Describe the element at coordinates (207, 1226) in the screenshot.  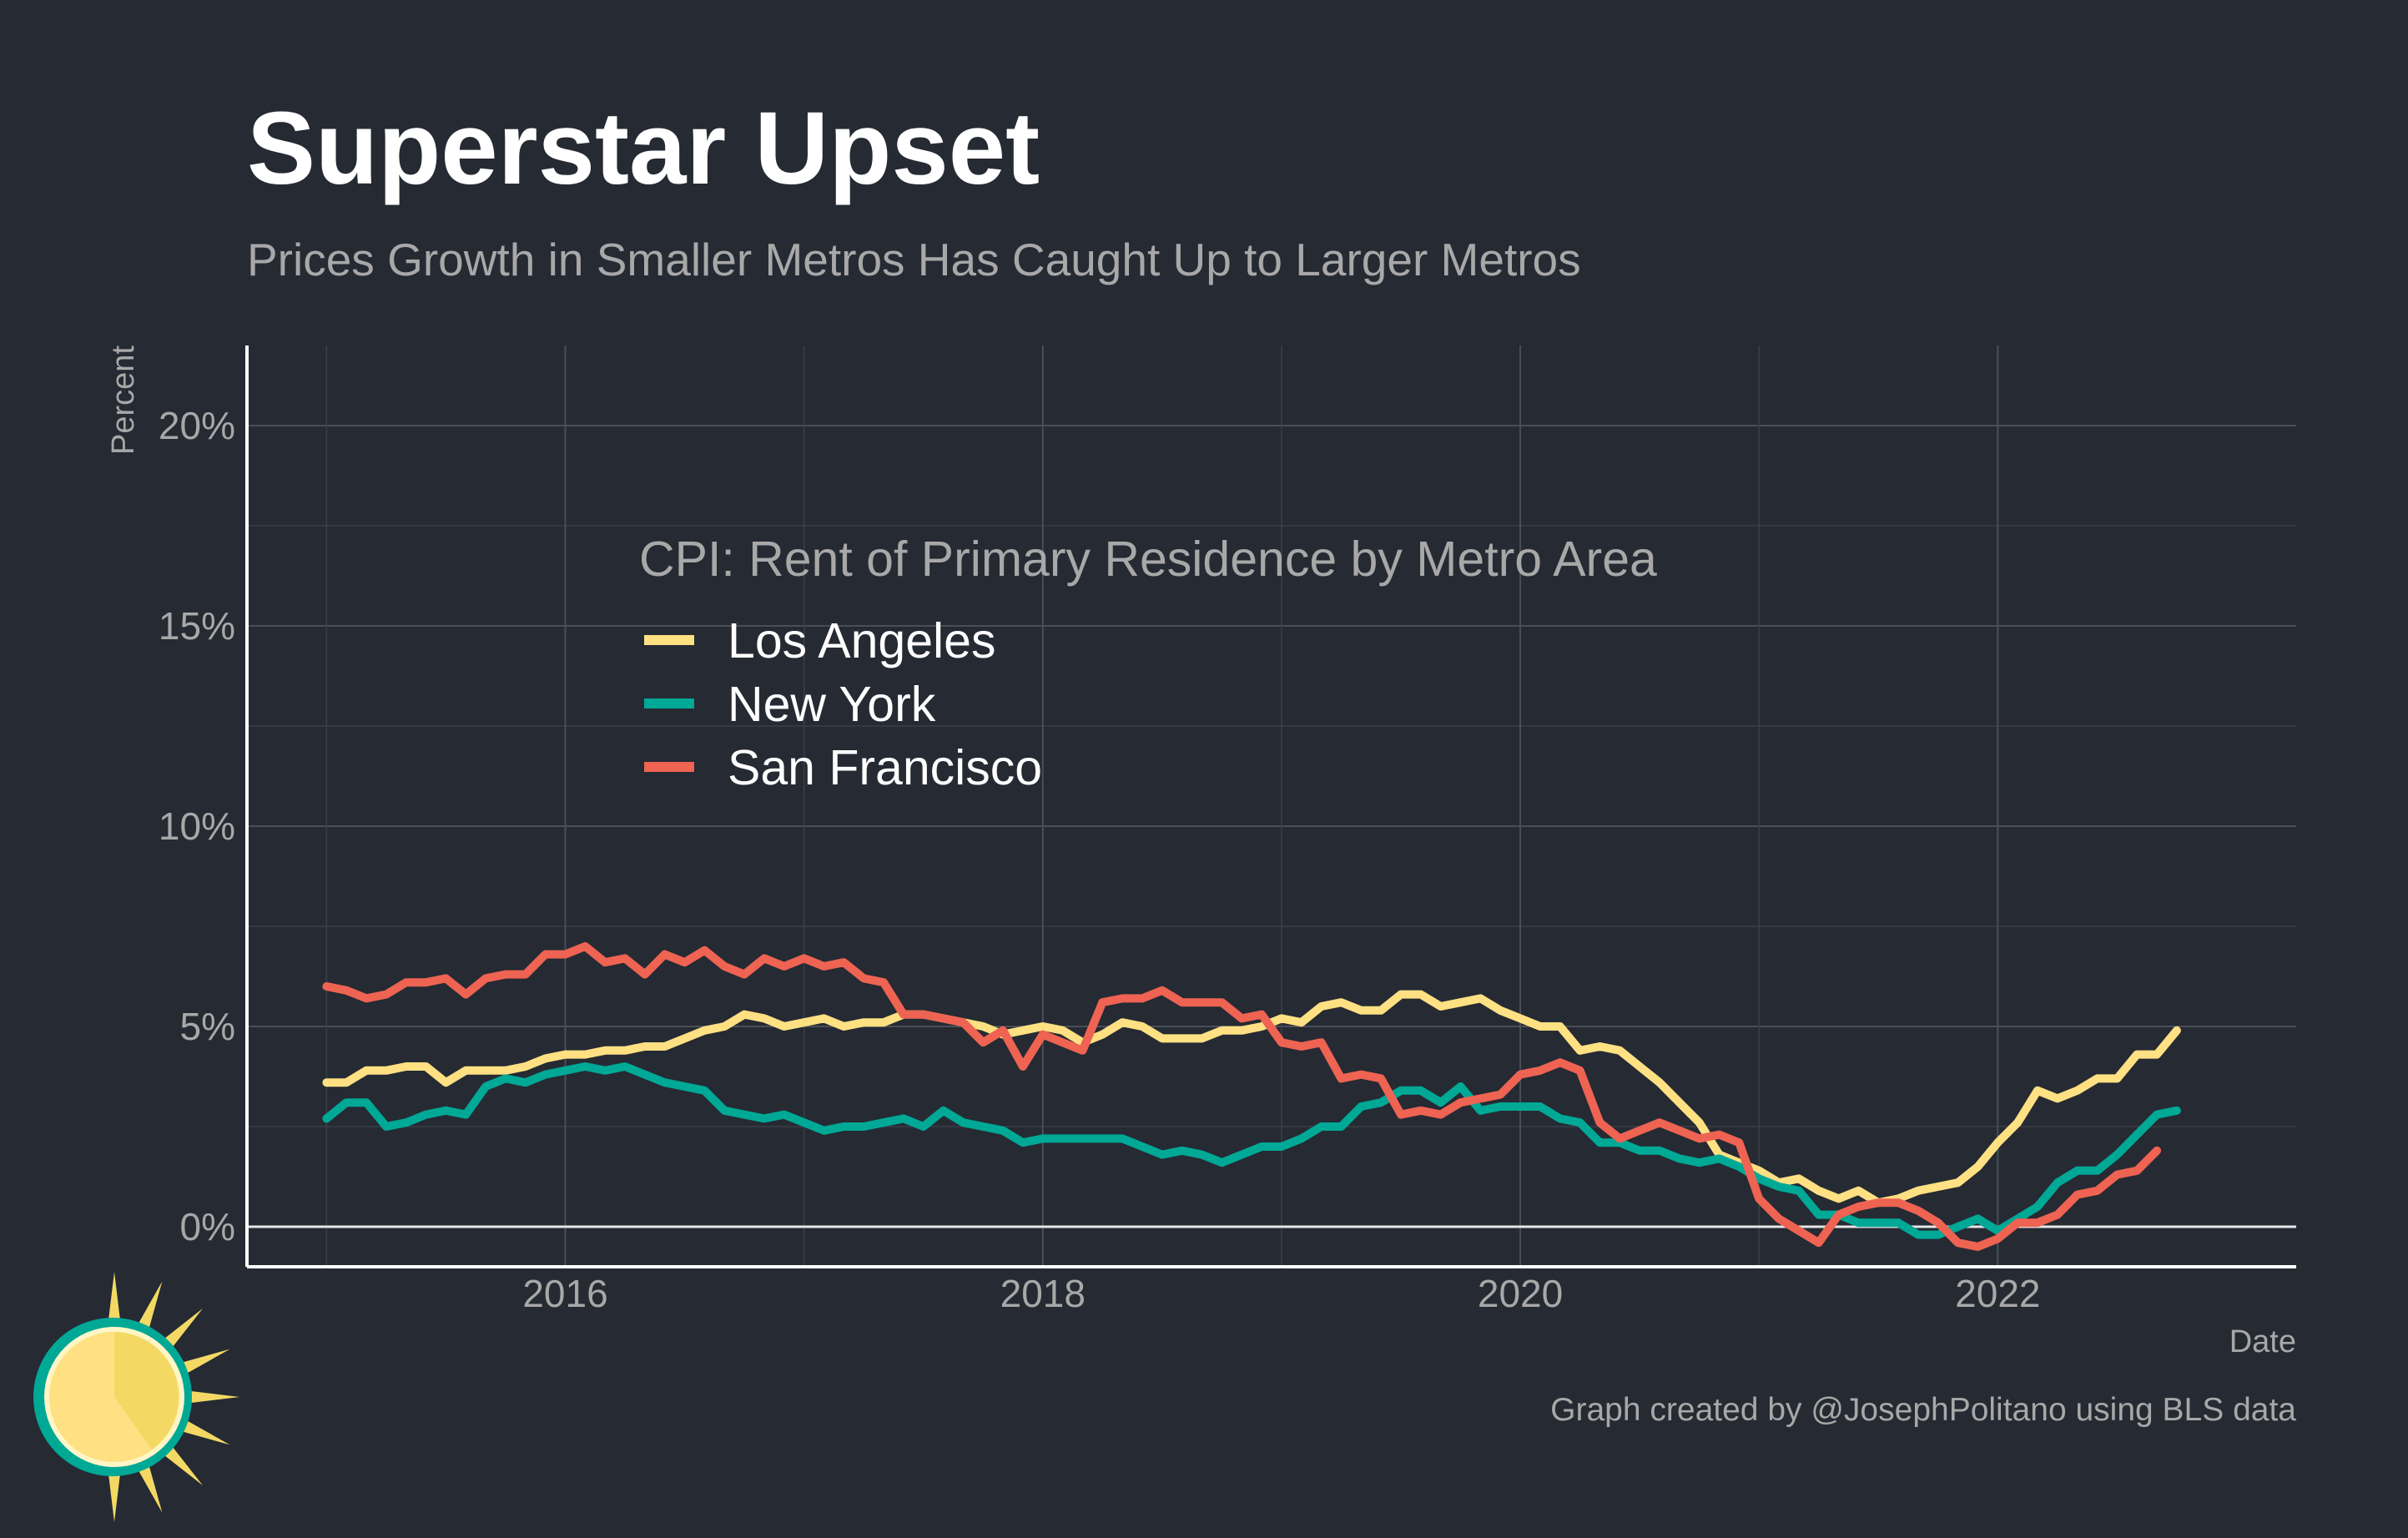
I see `y-tick-label: 0%` at that location.